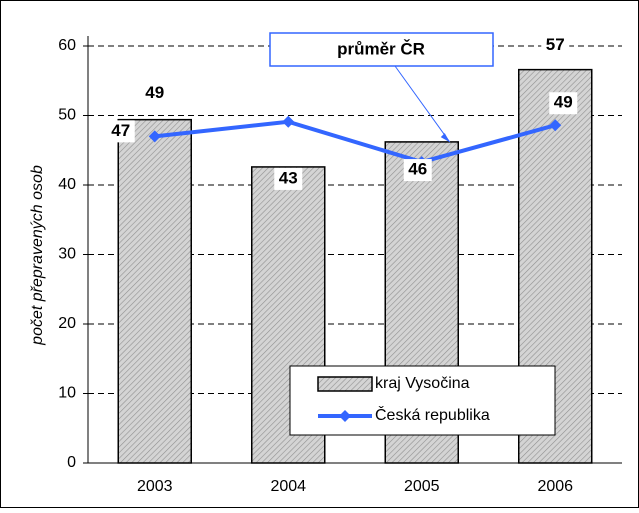 This screenshot has width=639, height=513. What do you see at coordinates (432, 414) in the screenshot?
I see `legend-label: Česká republika` at bounding box center [432, 414].